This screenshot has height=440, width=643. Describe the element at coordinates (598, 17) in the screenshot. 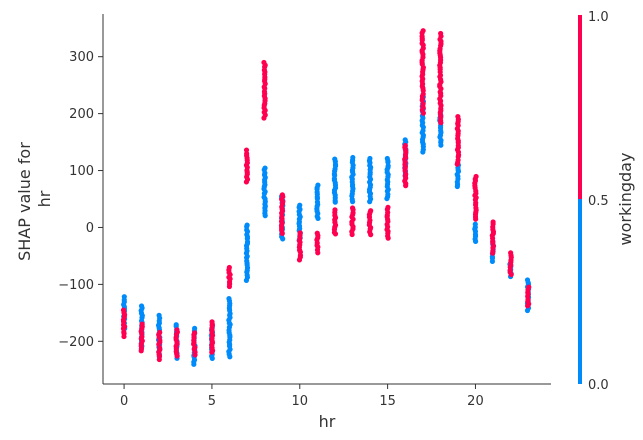

I see `colorbar-tick-high: 1.0` at that location.